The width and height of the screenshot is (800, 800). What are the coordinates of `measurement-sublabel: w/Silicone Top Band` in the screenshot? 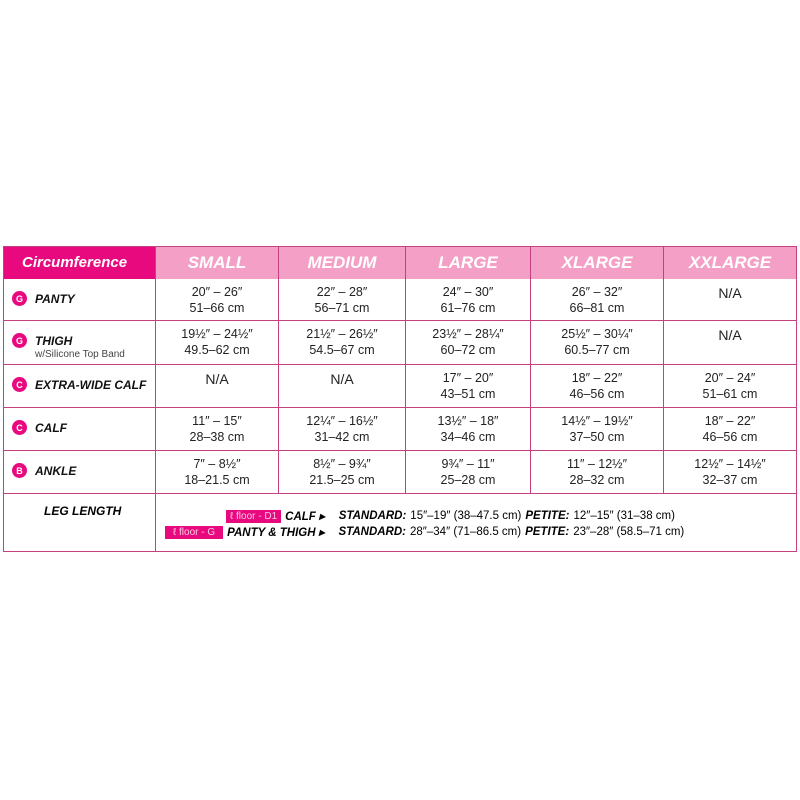 It's located at (80, 354).